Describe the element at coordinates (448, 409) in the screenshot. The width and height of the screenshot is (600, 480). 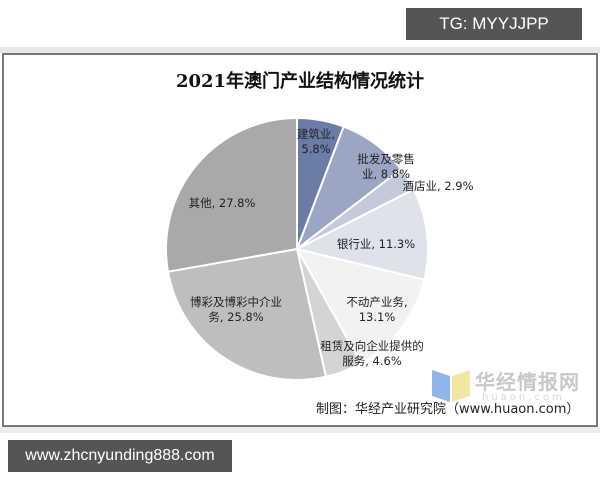
I see `source-note: 制图：华经产业研究院（www.huaon.com）` at that location.